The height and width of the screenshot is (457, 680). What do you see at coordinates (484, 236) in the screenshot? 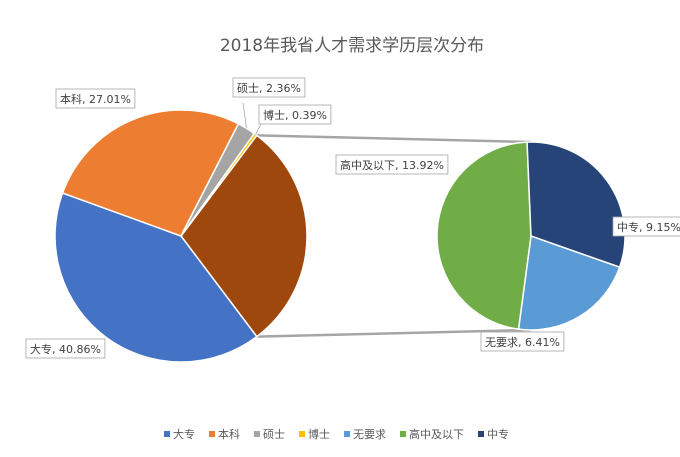
I see `pie-slice-gaozhong` at bounding box center [484, 236].